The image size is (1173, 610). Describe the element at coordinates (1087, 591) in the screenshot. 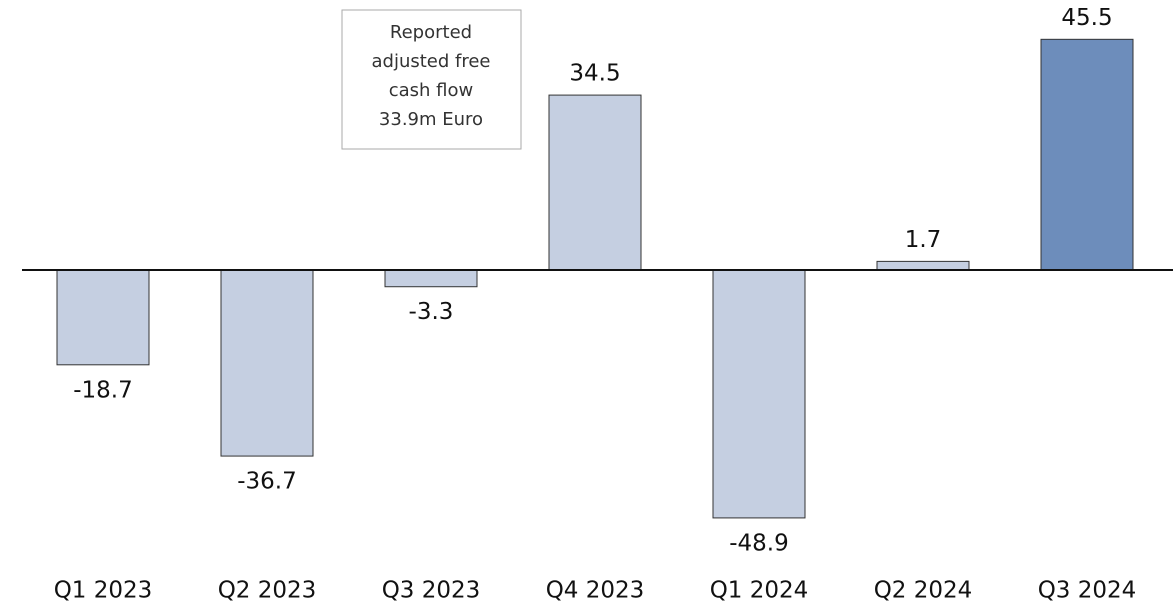

I see `x-tick-label: Q3 2024` at that location.